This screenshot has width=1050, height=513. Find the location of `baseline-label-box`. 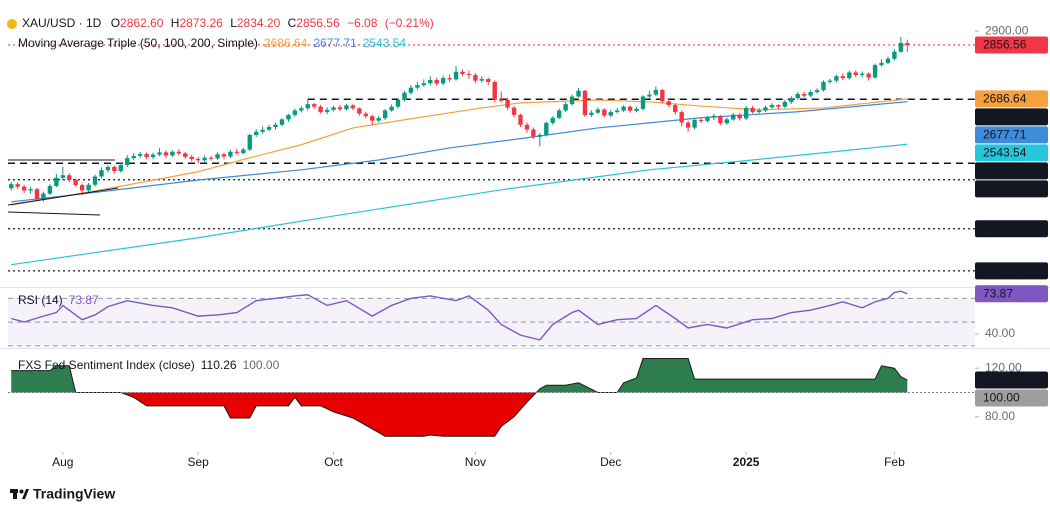

baseline-label-box is located at coordinates (1011, 398).